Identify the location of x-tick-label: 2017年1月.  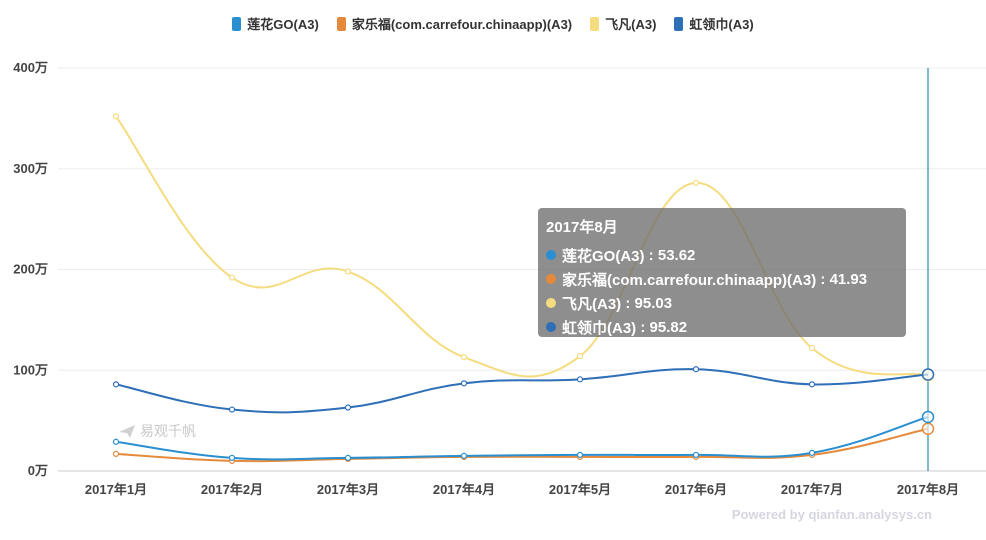
(116, 489).